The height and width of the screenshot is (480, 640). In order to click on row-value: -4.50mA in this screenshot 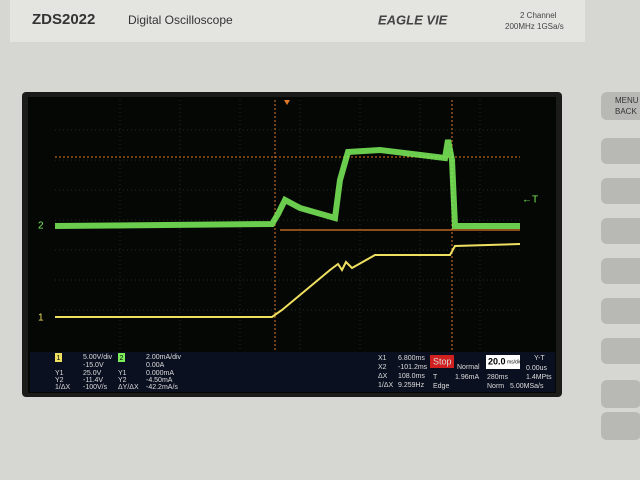, I will do `click(159, 380)`.